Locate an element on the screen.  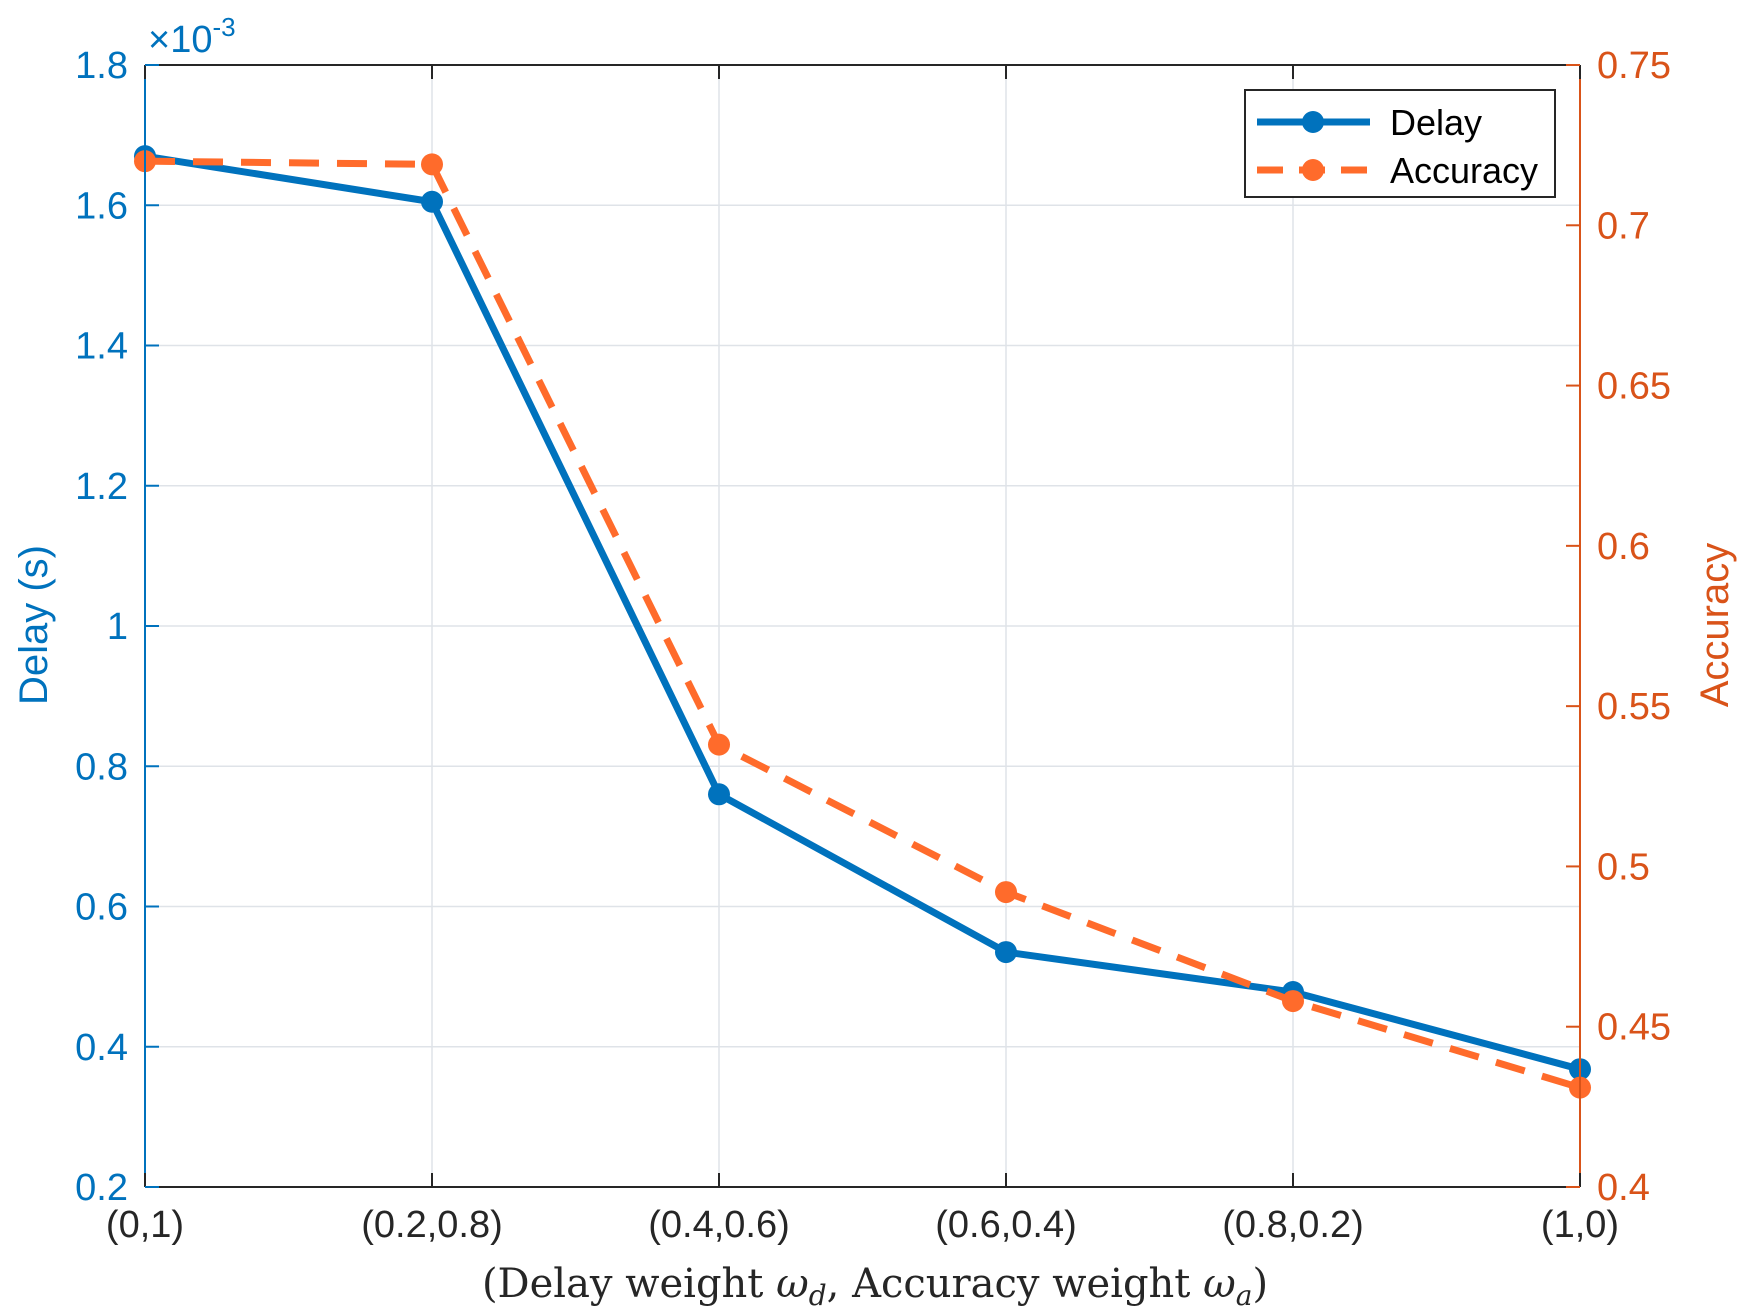
y-left-tick-label: 0.8 is located at coordinates (101, 767).